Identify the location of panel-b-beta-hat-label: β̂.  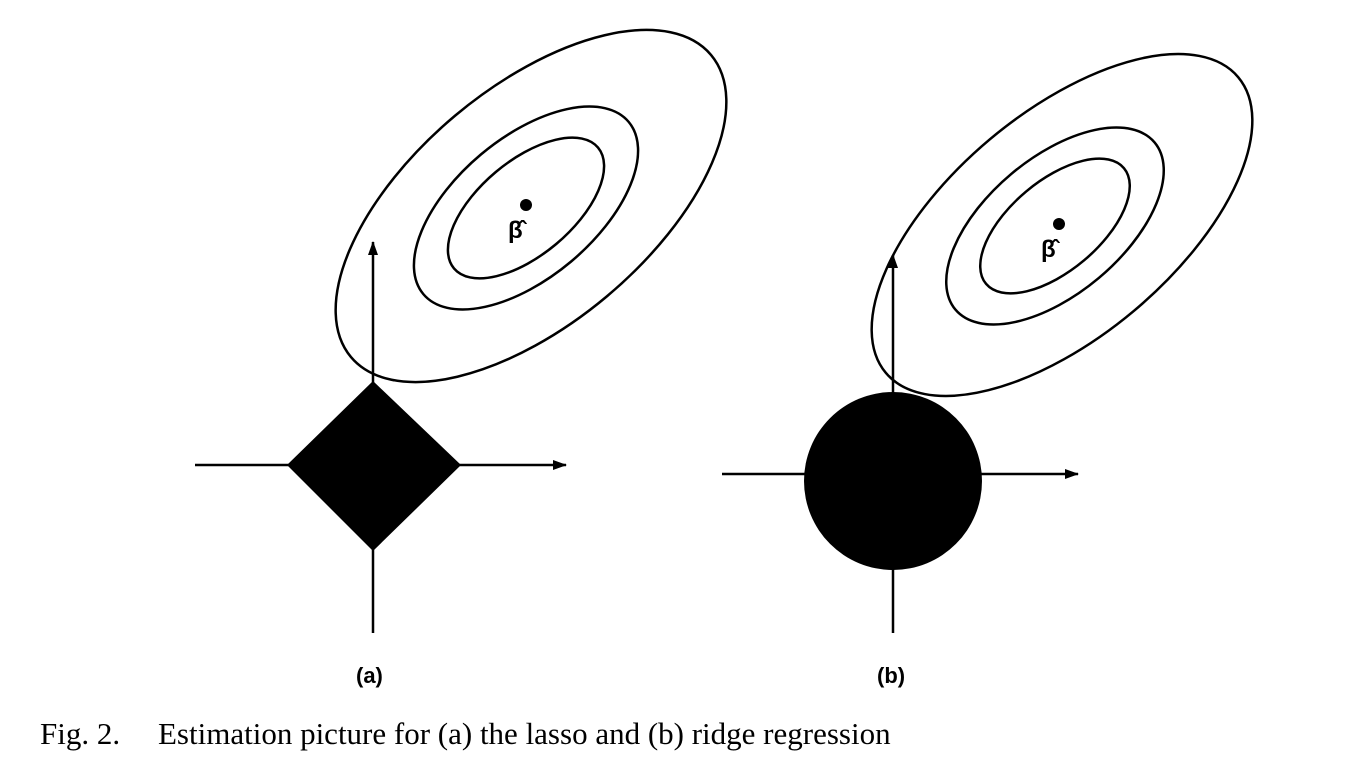
(1051, 249).